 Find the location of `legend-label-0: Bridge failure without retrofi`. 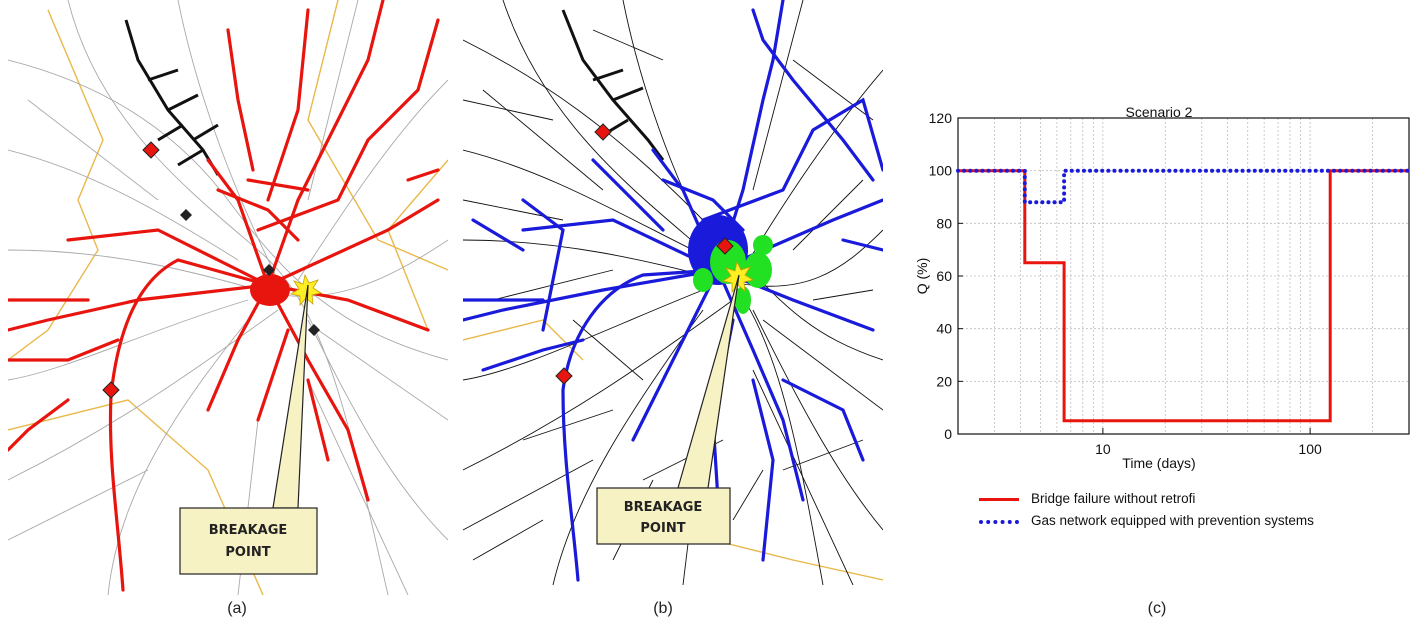

legend-label-0: Bridge failure without retrofi is located at coordinates (1113, 498).